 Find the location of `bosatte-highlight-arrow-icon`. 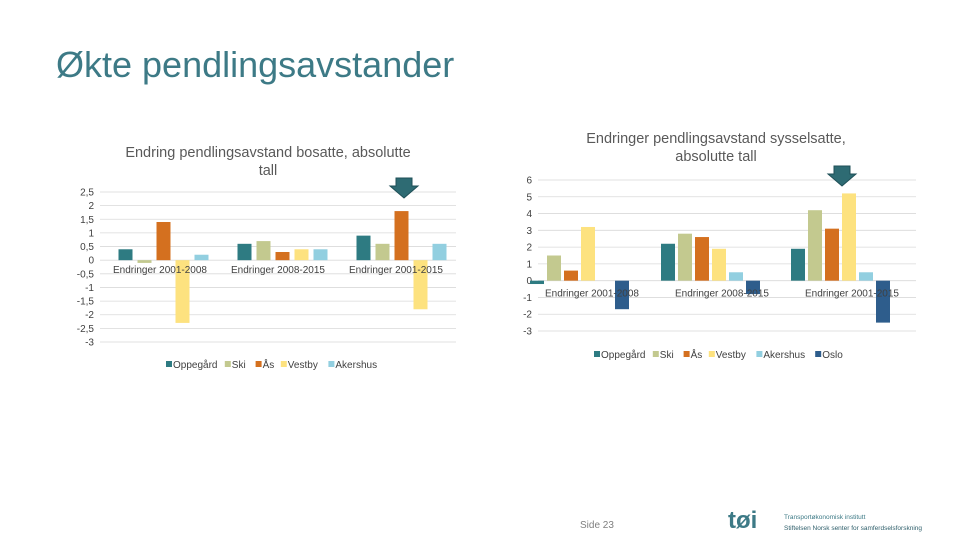

bosatte-highlight-arrow-icon is located at coordinates (404, 188).